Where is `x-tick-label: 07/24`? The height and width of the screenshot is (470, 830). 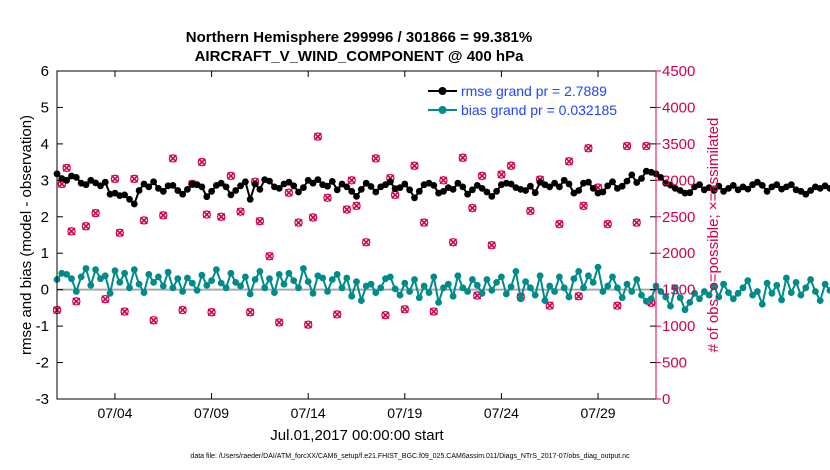 x-tick-label: 07/24 is located at coordinates (501, 413).